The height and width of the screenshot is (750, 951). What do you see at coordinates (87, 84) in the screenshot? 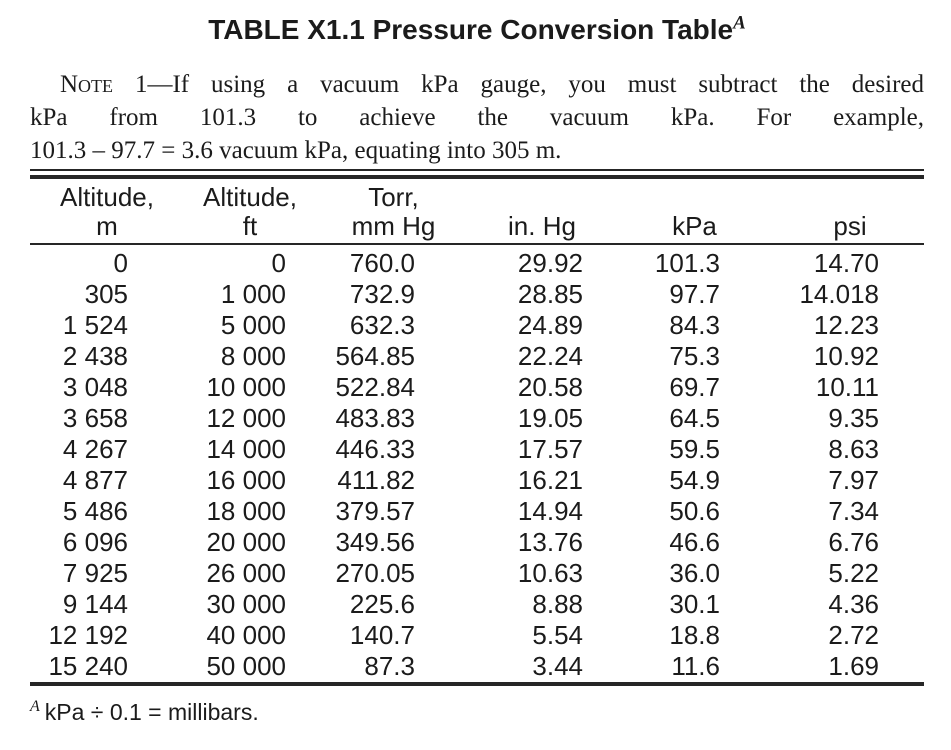
I see `note-label: Note` at bounding box center [87, 84].